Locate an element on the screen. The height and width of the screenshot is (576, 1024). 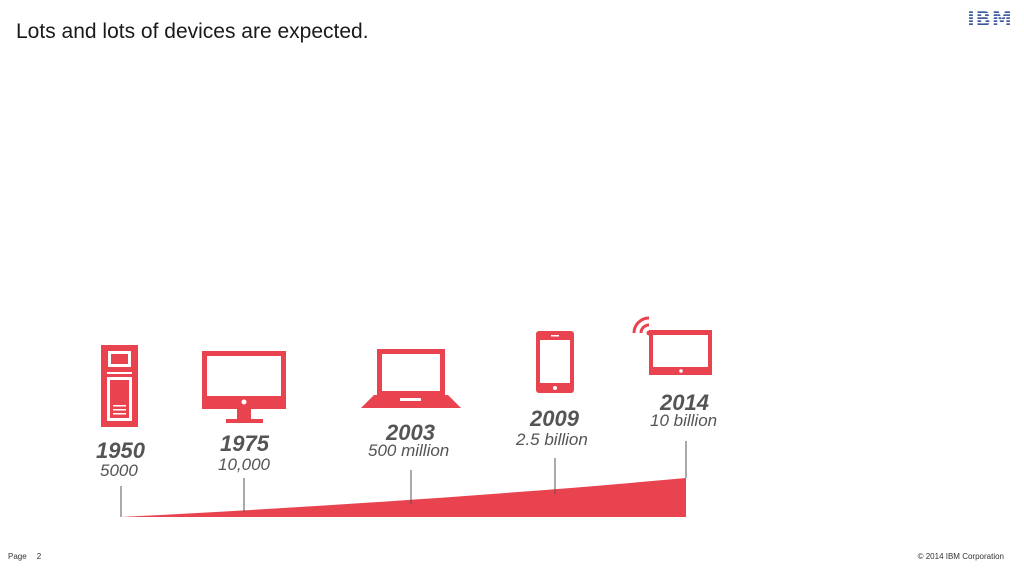
timeline-year-2009: 2009 is located at coordinates (554, 418).